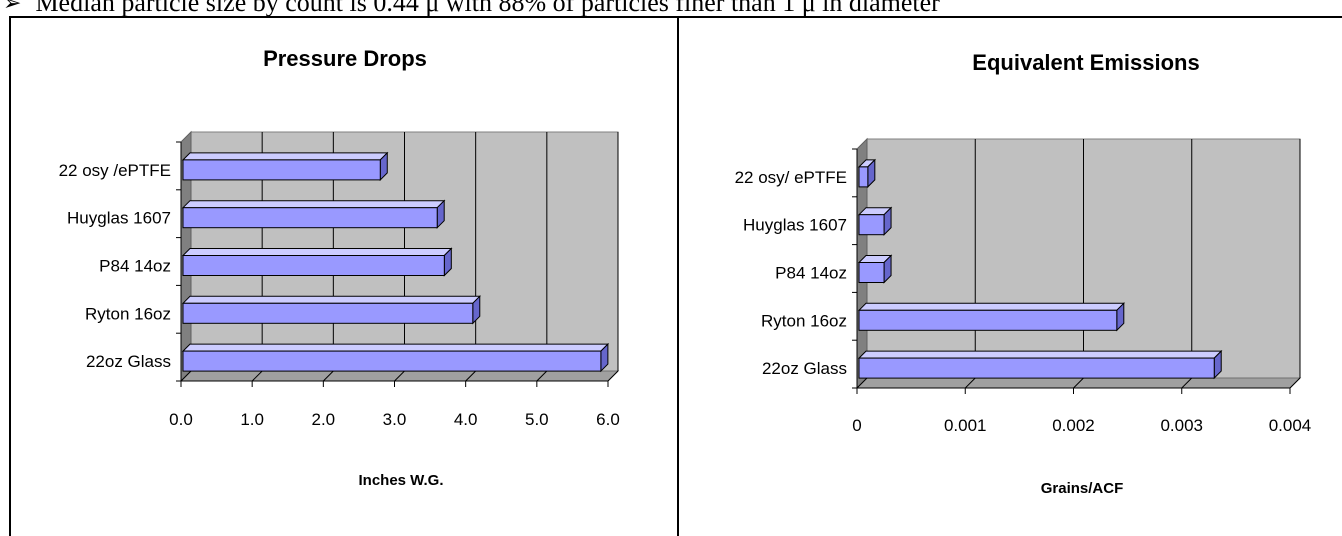 This screenshot has width=1342, height=536. I want to click on x-axis-title: Grains/ACF, so click(1082, 488).